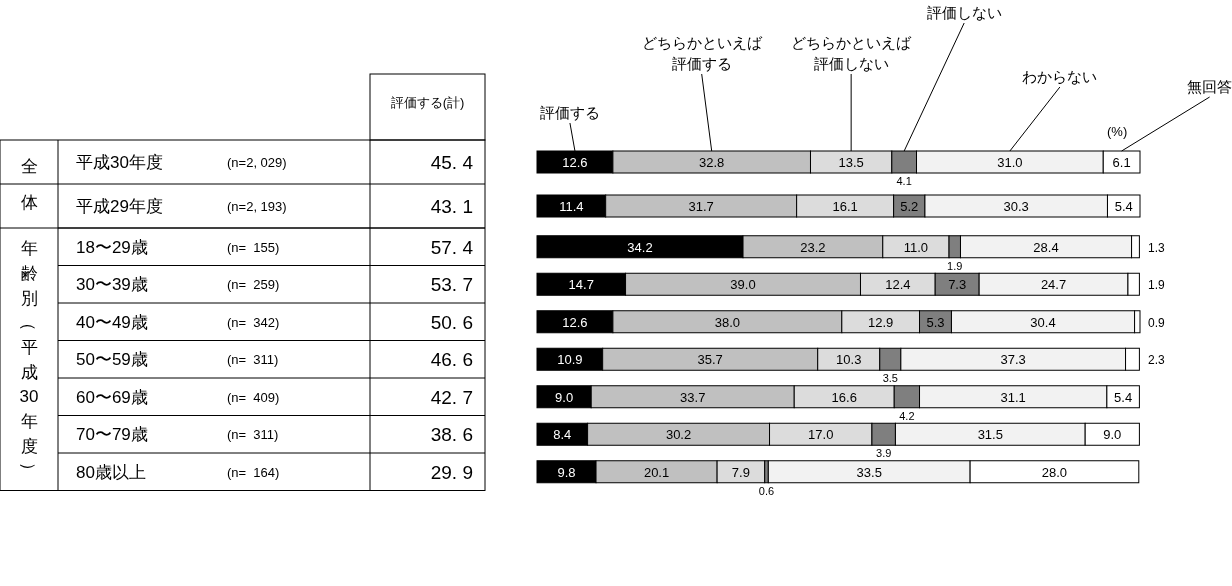 Image resolution: width=1232 pixels, height=586 pixels. I want to click on data-label: 16.6, so click(844, 397).